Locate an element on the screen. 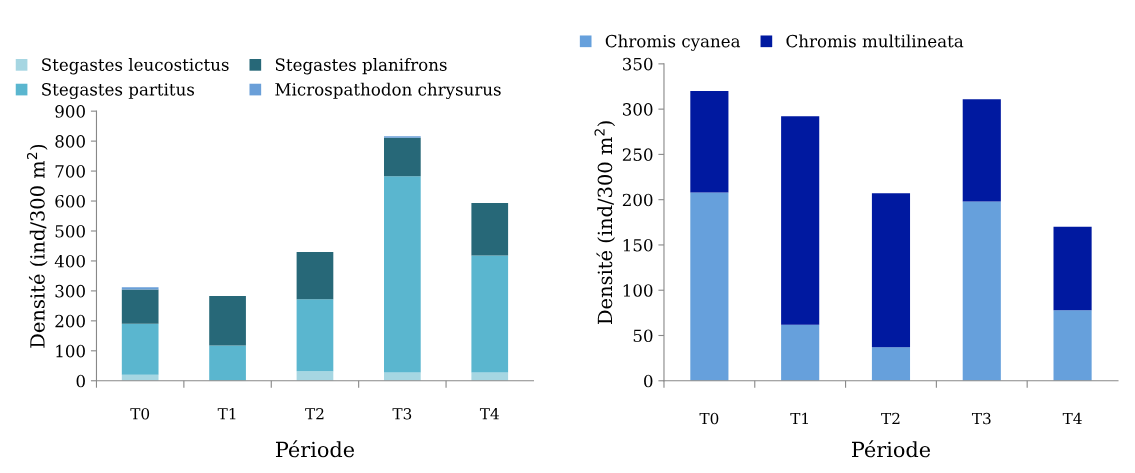 The width and height of the screenshot is (1135, 473). y-tick-label: 800 is located at coordinates (70, 141).